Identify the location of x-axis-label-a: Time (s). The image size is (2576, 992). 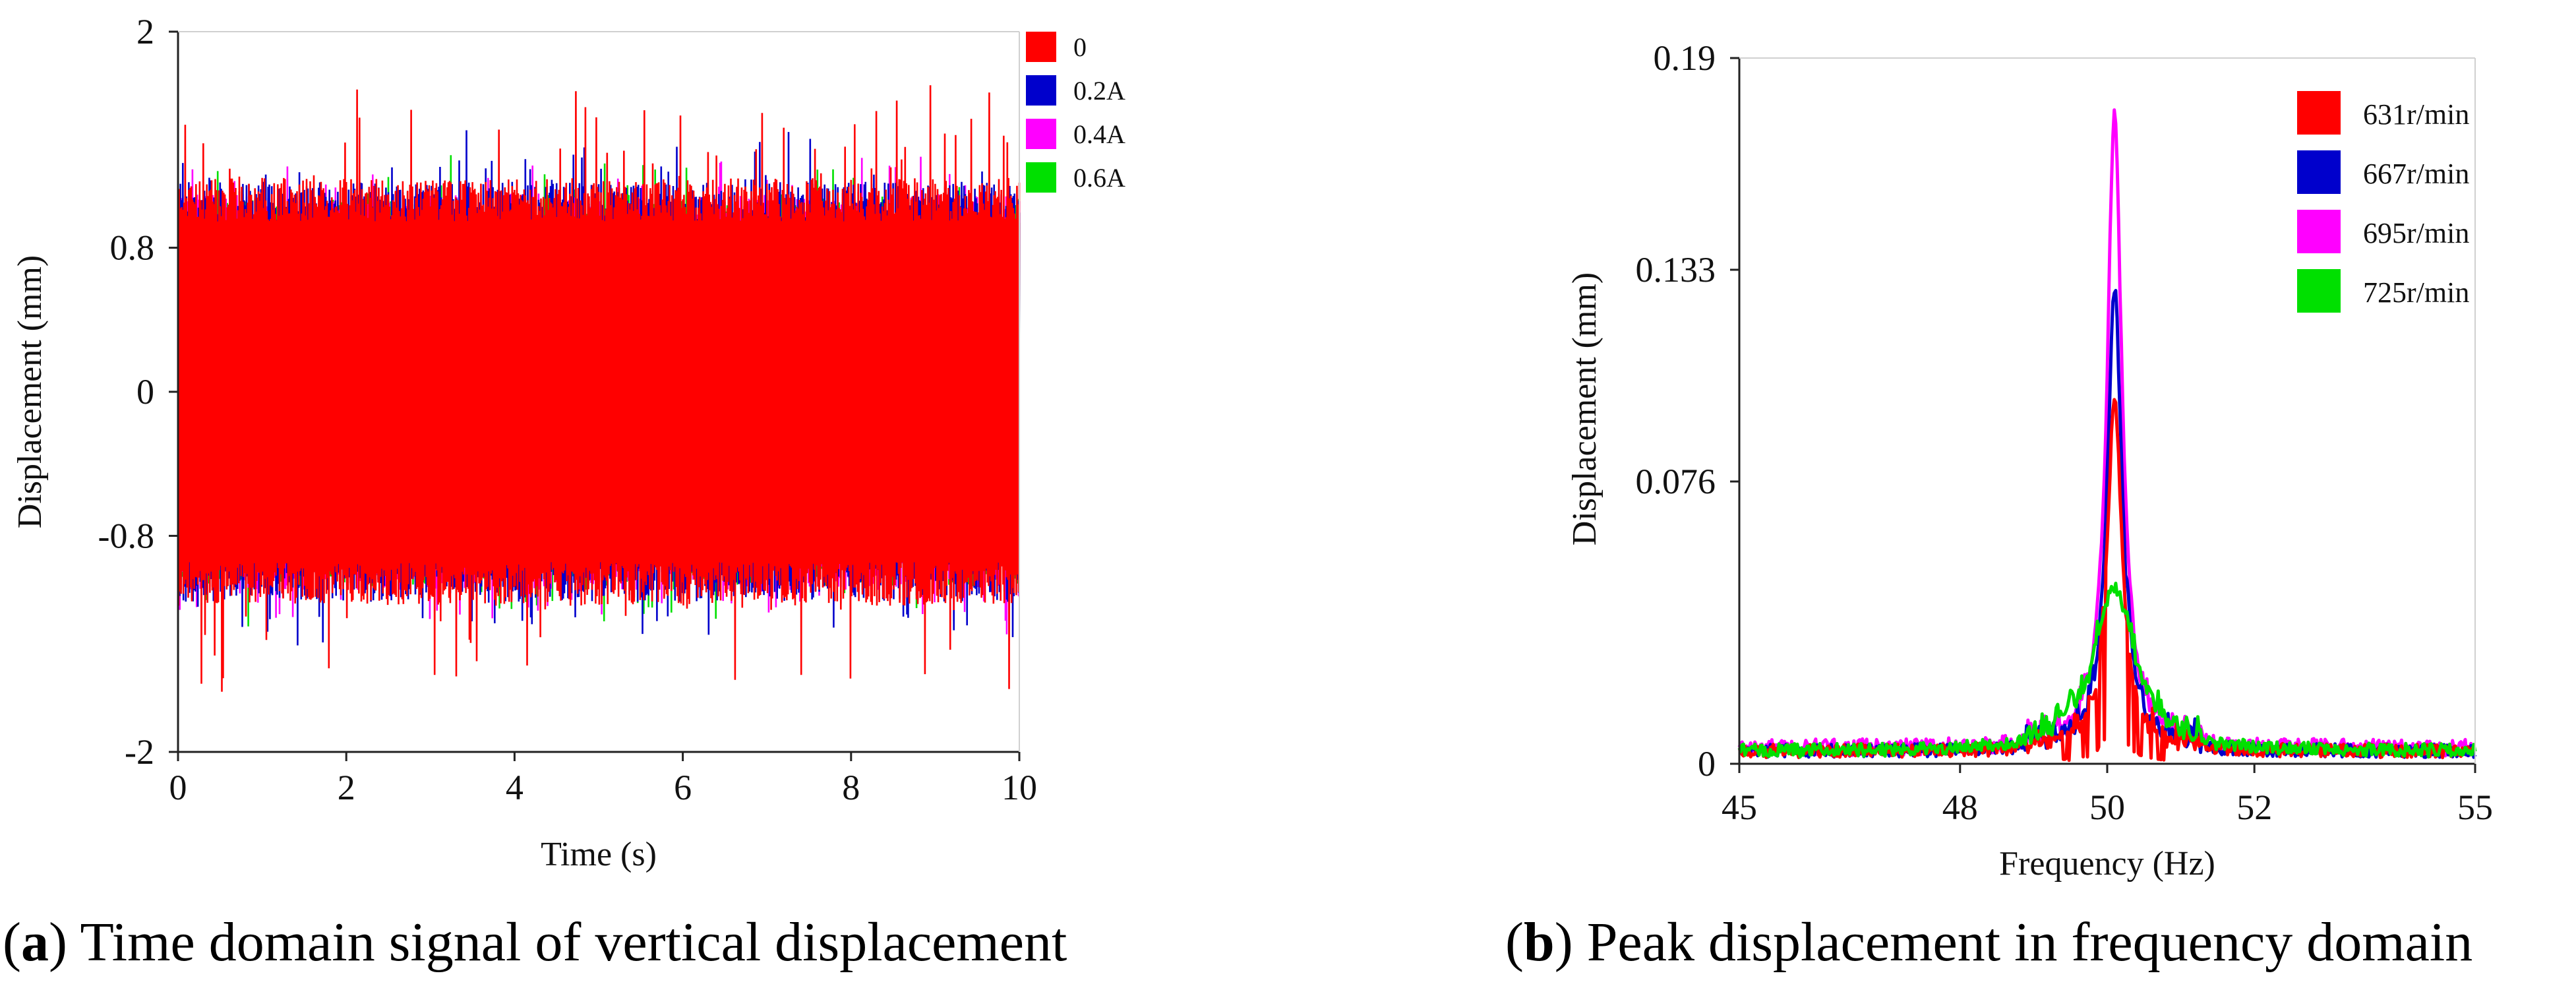
(599, 854).